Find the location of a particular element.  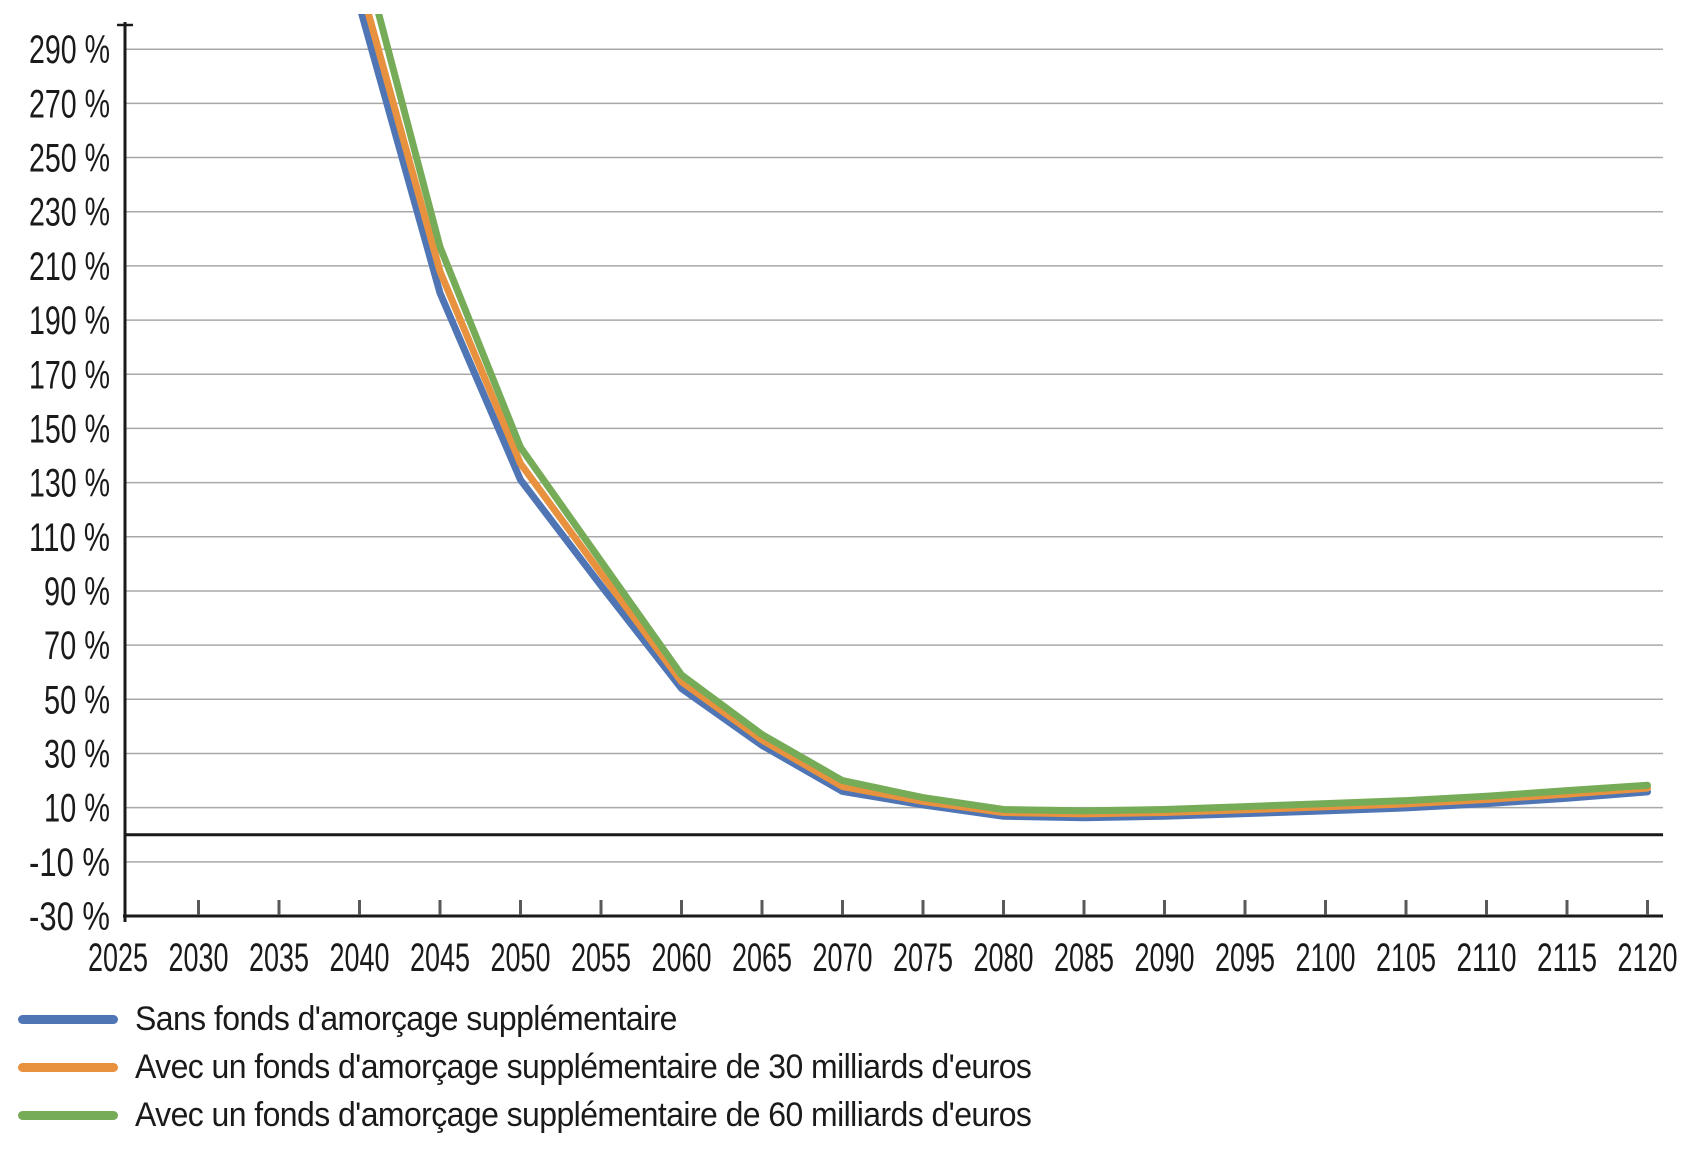

x-tick-label: 2025 is located at coordinates (118, 958).